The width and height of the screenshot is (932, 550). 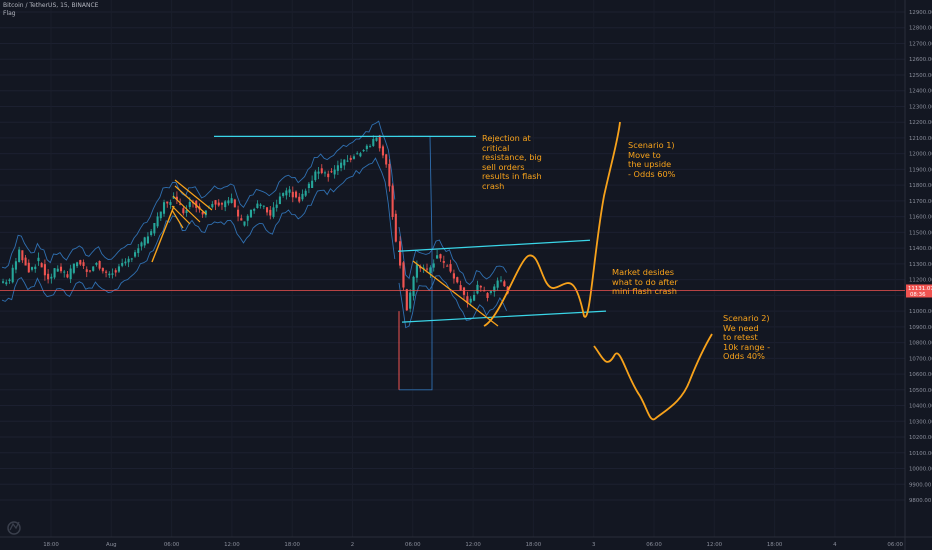 I want to click on current-price-badge, so click(x=919, y=291).